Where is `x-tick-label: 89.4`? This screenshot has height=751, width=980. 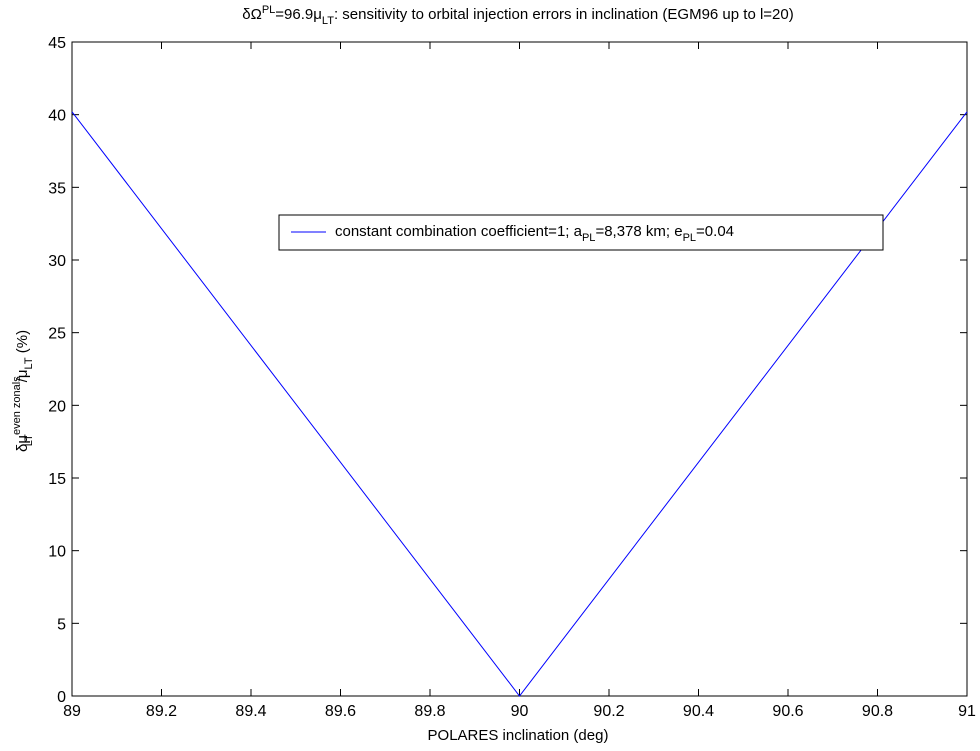
x-tick-label: 89.4 is located at coordinates (250, 711).